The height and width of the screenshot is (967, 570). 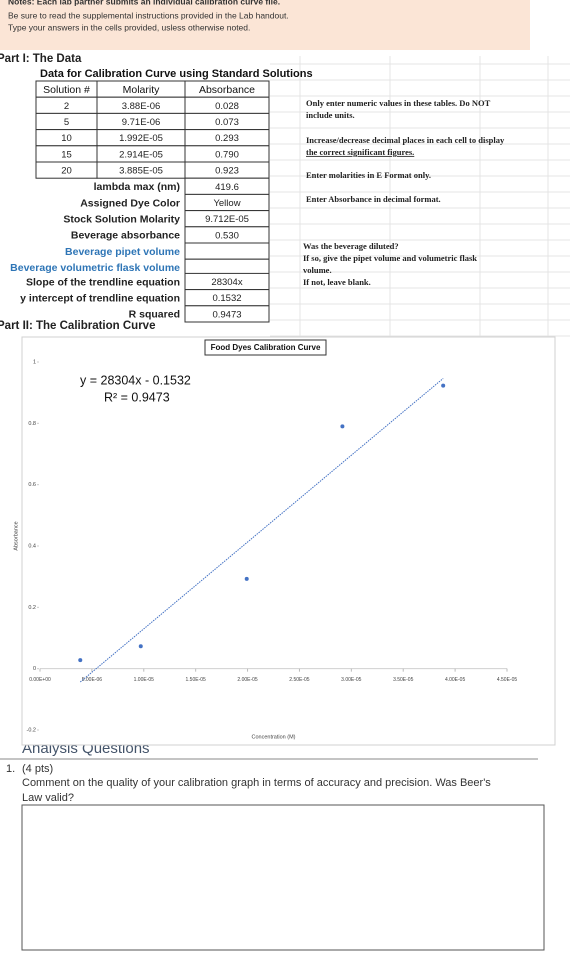 I want to click on cell-text: 2.914E-05, so click(x=141, y=154).